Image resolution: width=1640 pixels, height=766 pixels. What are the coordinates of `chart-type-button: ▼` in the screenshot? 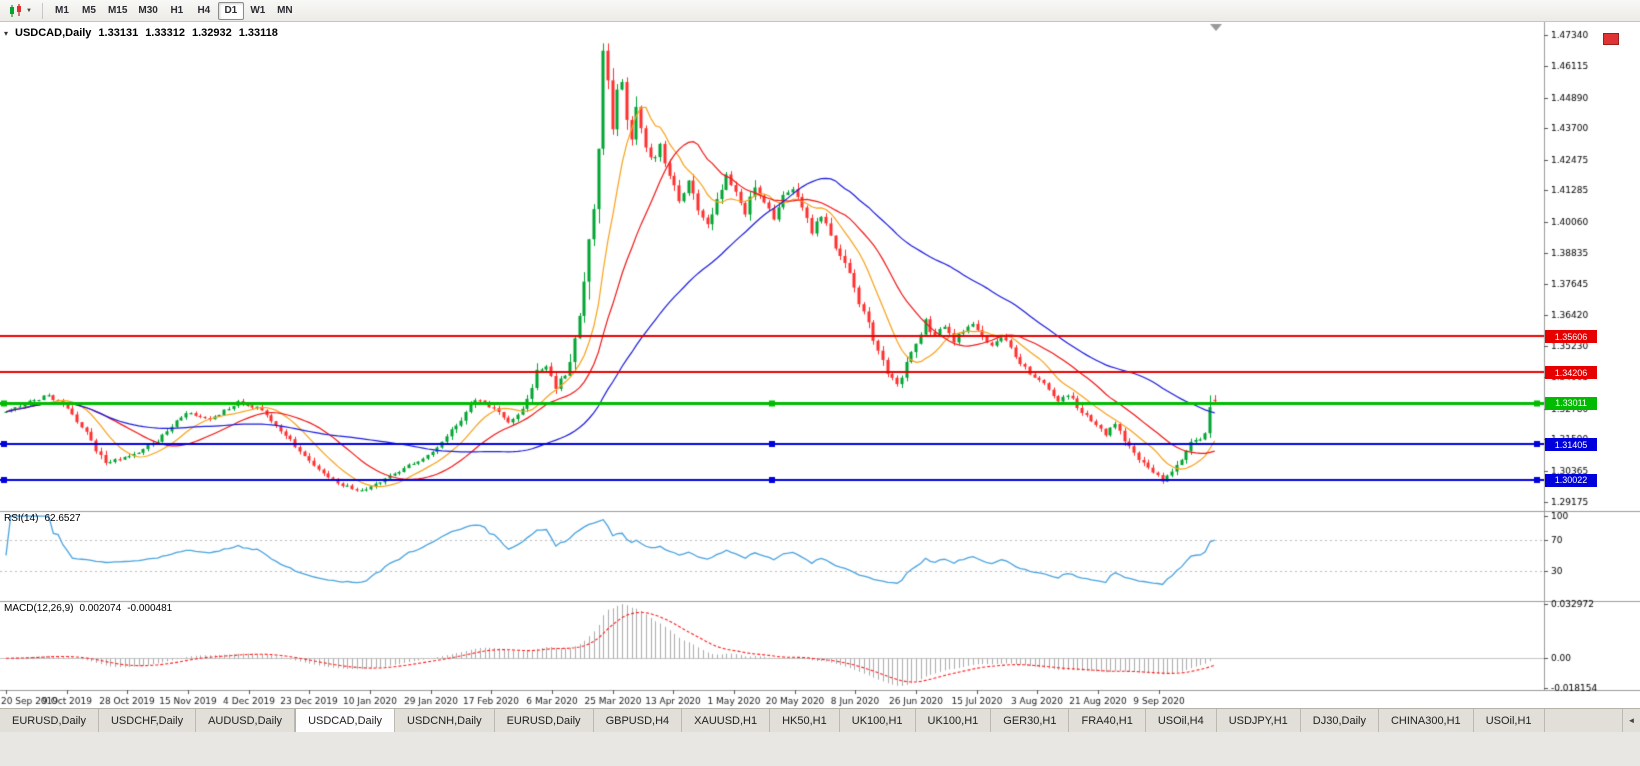 It's located at (20, 11).